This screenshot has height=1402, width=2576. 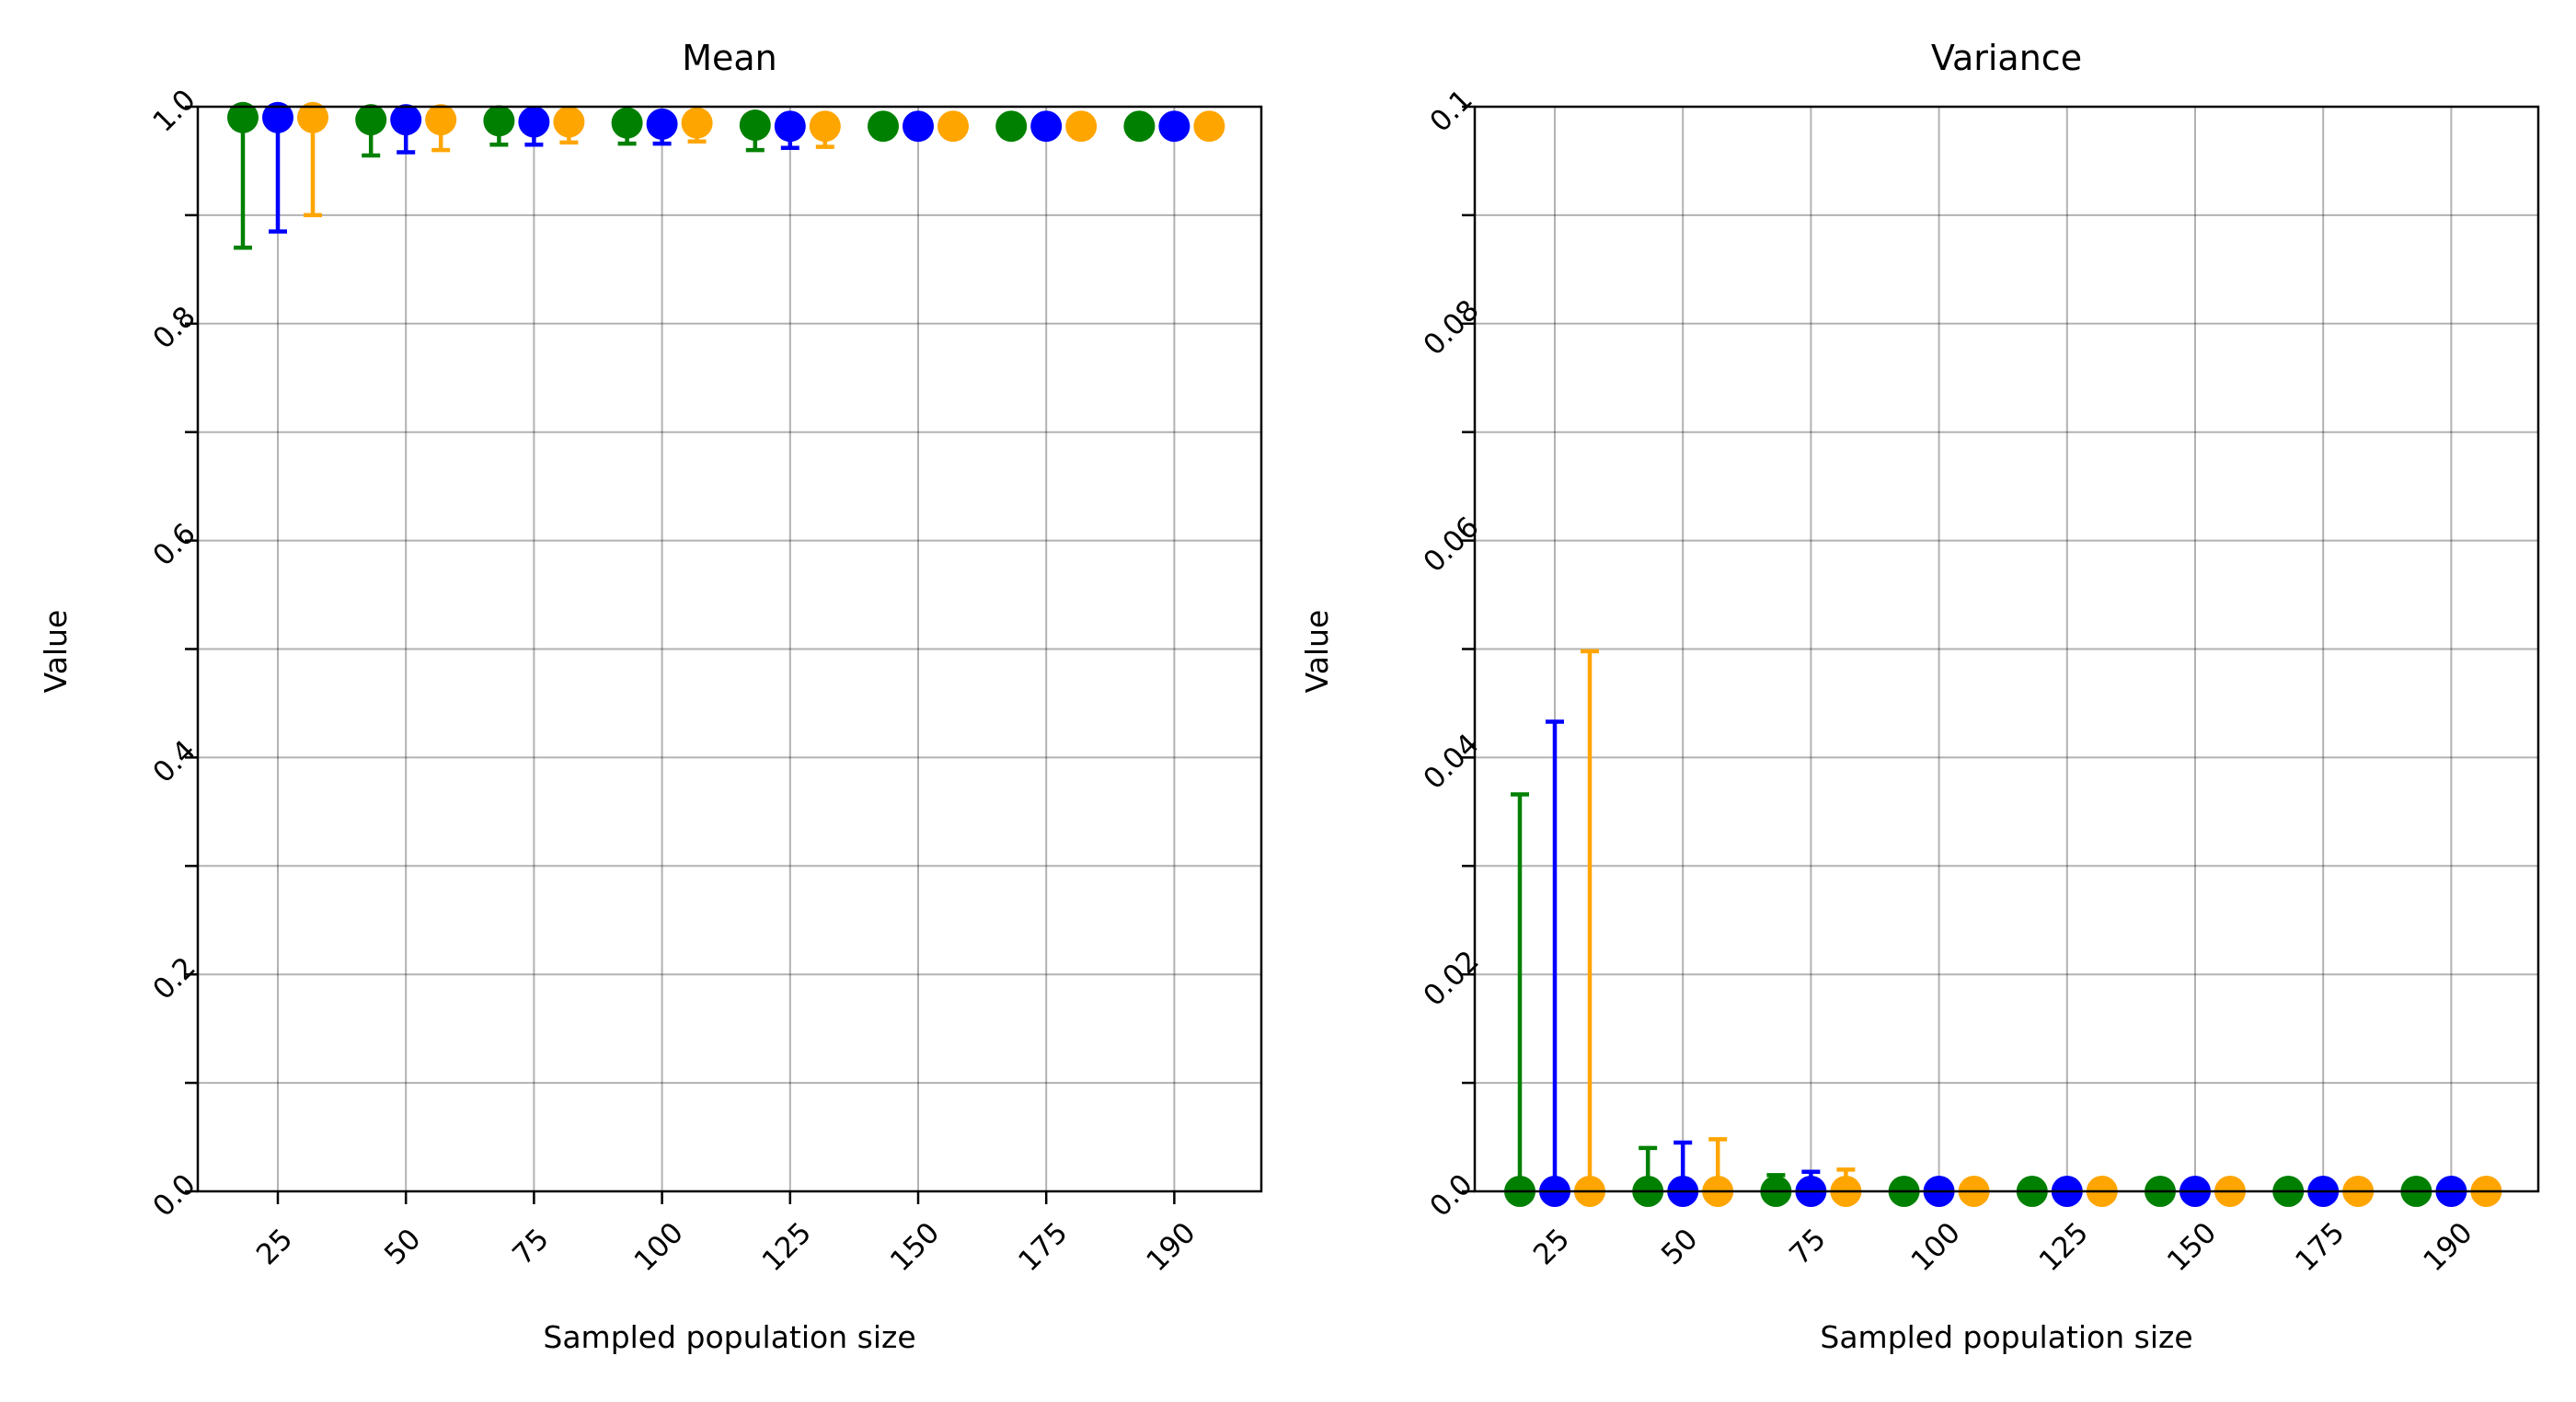 I want to click on mean-ylabel: Value, so click(x=56, y=652).